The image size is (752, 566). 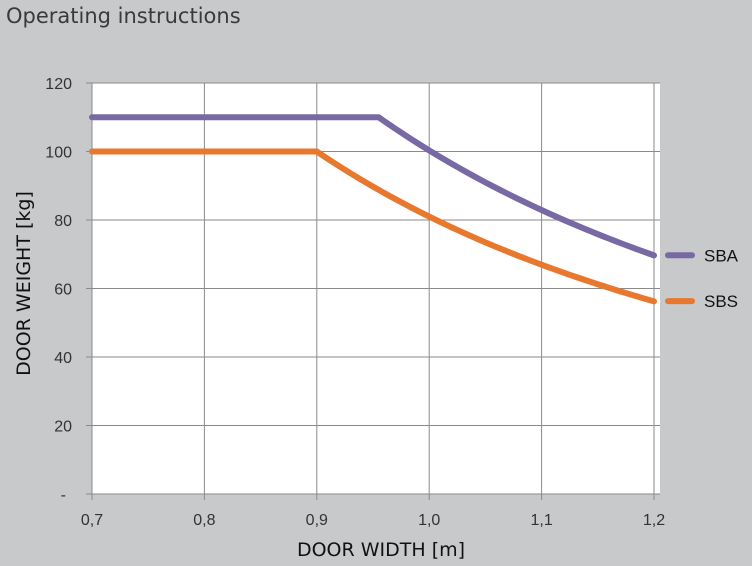 I want to click on y-tick-label: 120, so click(x=58, y=84).